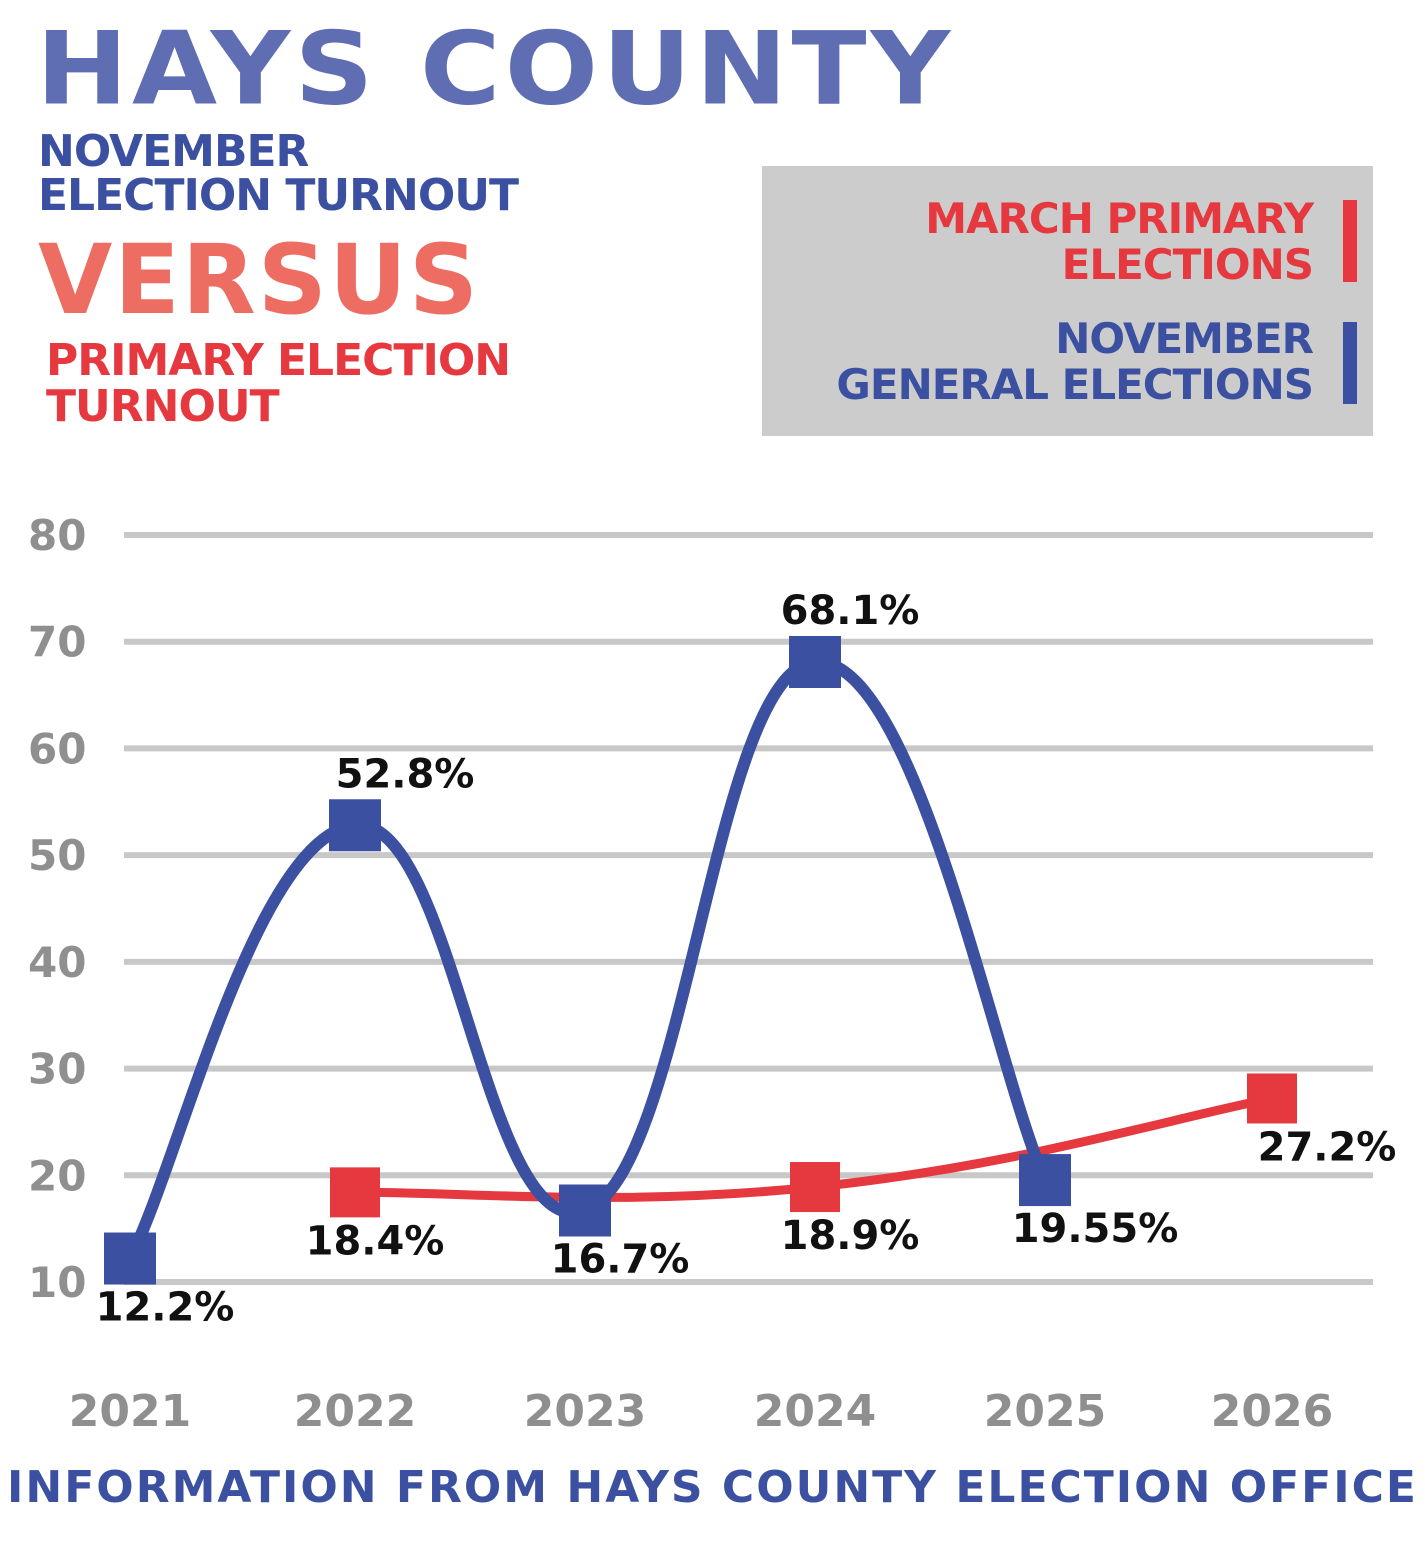  I want to click on legend-label-general: NOVEMBER GENERAL ELECTIONS, so click(1075, 361).